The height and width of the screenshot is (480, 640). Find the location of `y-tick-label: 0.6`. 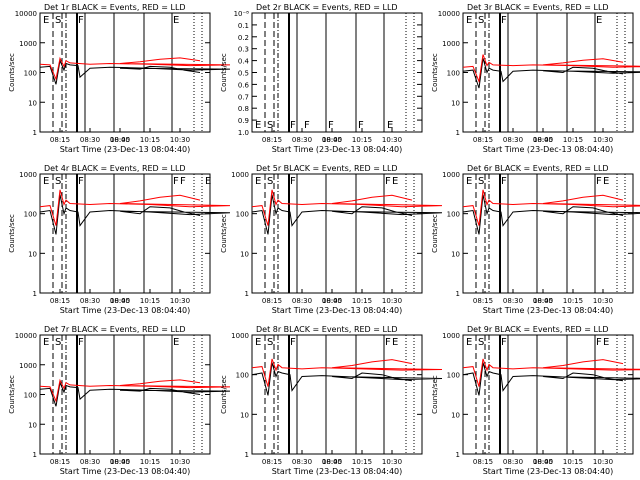

y-tick-label: 0.6 is located at coordinates (244, 85).